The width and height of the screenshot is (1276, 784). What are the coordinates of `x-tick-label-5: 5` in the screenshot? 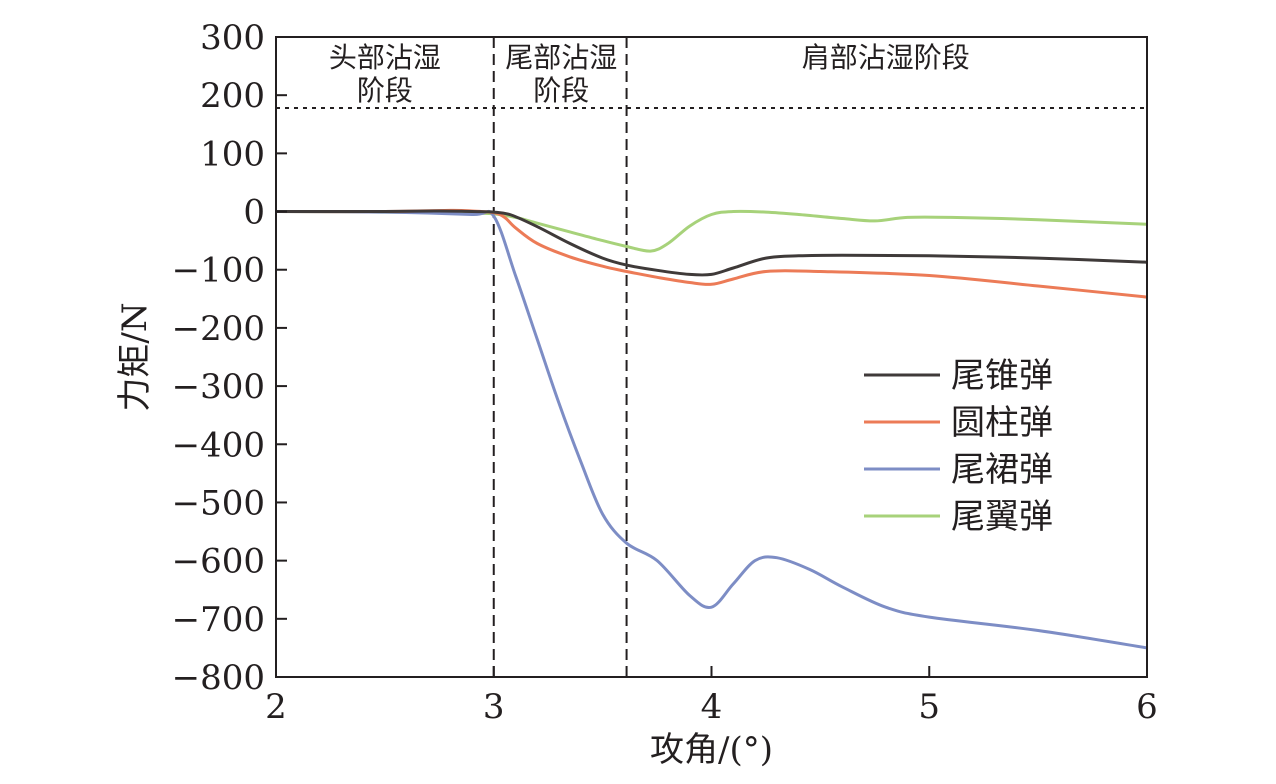 It's located at (929, 707).